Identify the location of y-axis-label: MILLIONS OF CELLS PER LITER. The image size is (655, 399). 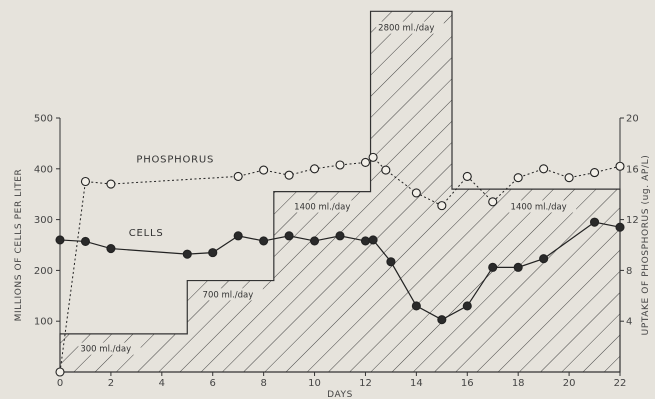
(19, 245).